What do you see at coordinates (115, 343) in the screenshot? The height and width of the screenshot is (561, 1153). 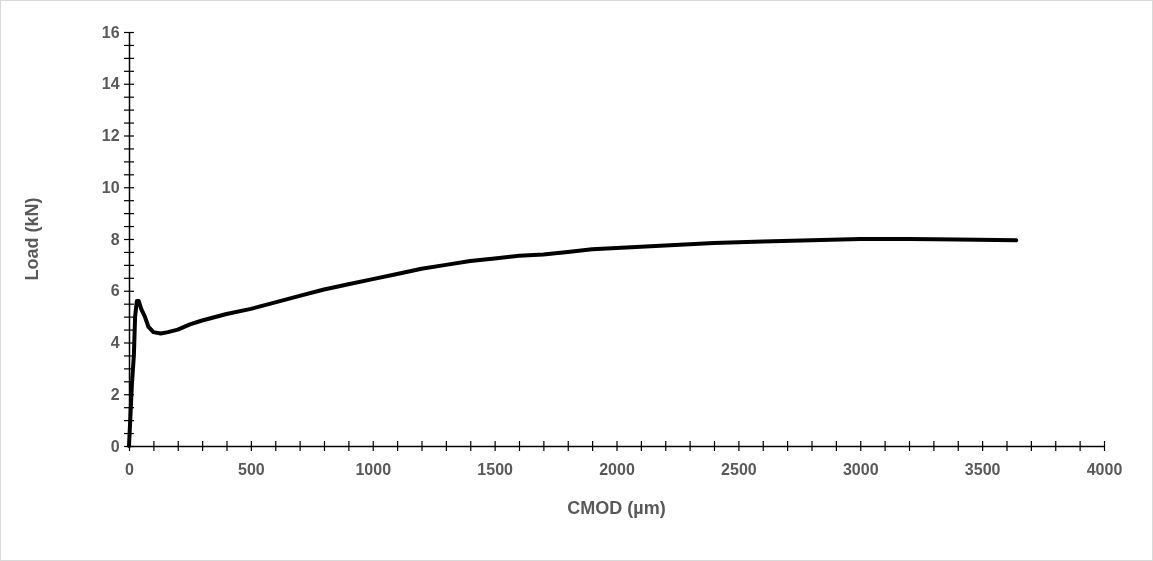 I see `y-tick-label: 4` at bounding box center [115, 343].